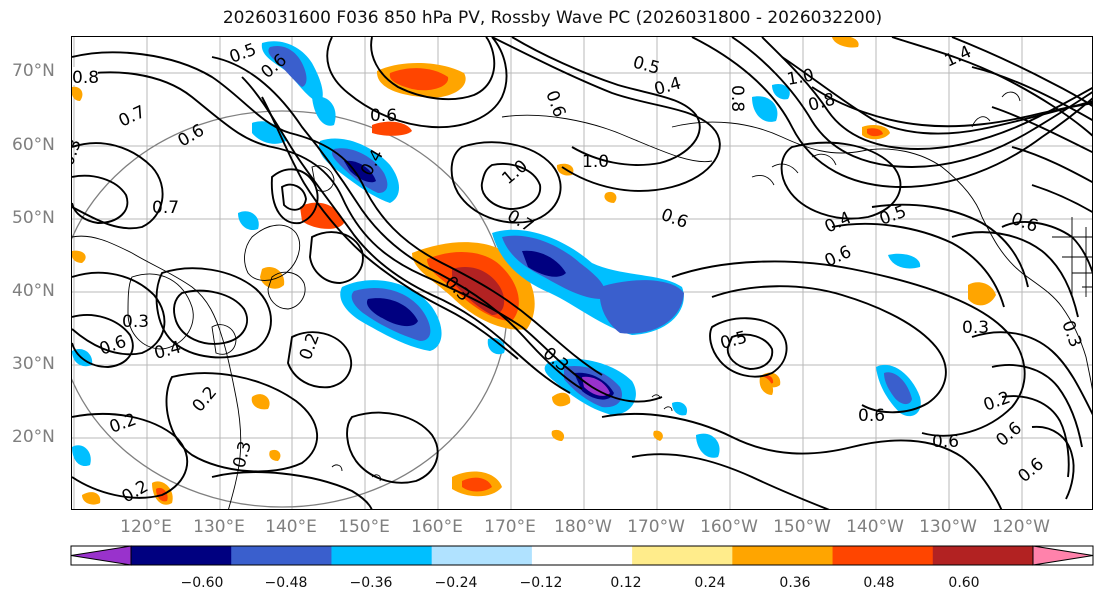 The width and height of the screenshot is (1105, 604). What do you see at coordinates (879, 583) in the screenshot?
I see `colorbar-tick-label: 0.48` at bounding box center [879, 583].